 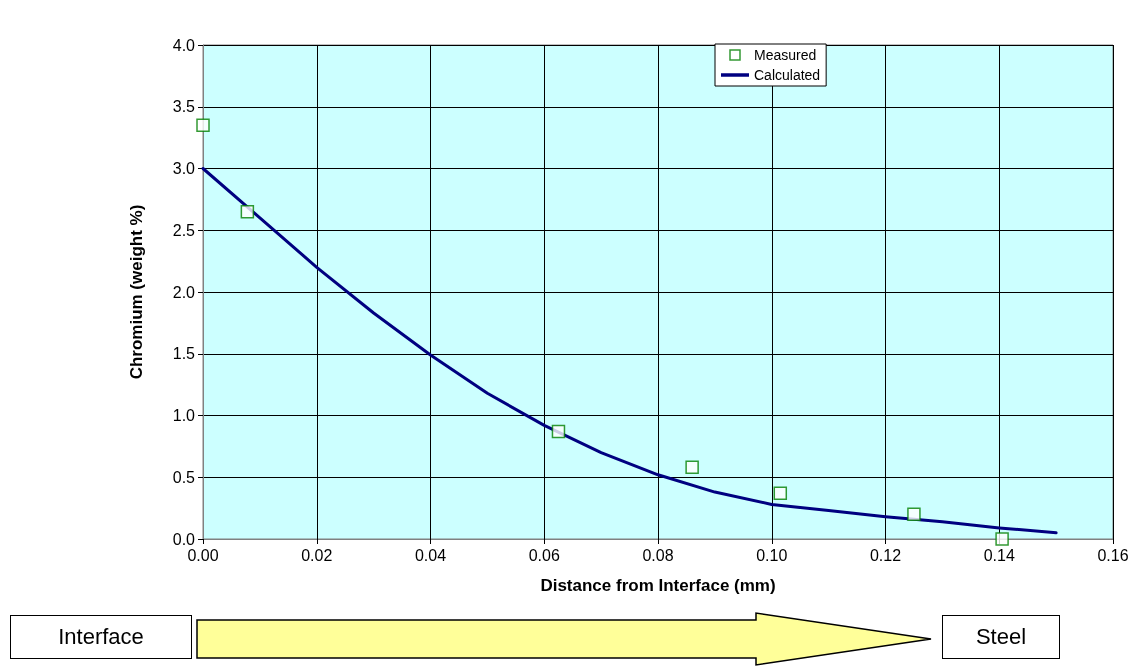 What do you see at coordinates (184, 45) in the screenshot?
I see `y-tick-label: 4.0` at bounding box center [184, 45].